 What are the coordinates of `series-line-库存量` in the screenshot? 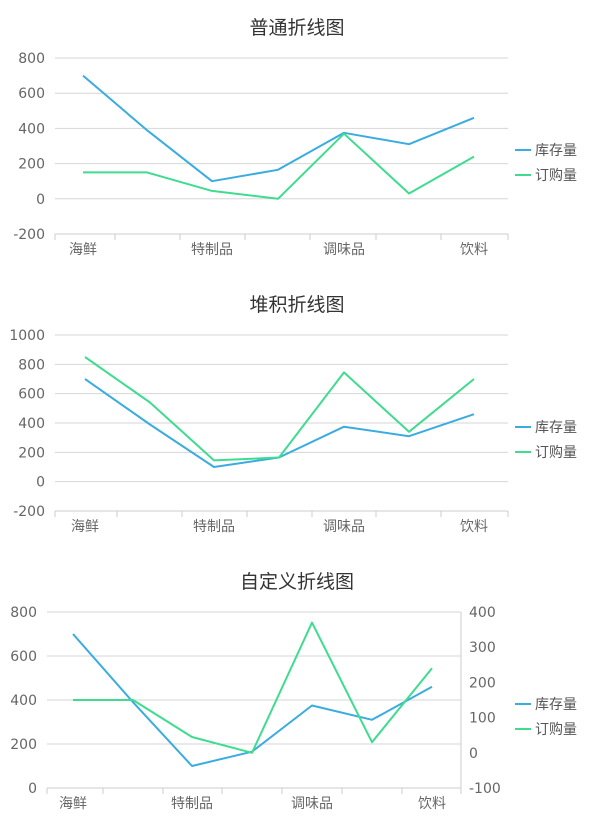 It's located at (278, 128).